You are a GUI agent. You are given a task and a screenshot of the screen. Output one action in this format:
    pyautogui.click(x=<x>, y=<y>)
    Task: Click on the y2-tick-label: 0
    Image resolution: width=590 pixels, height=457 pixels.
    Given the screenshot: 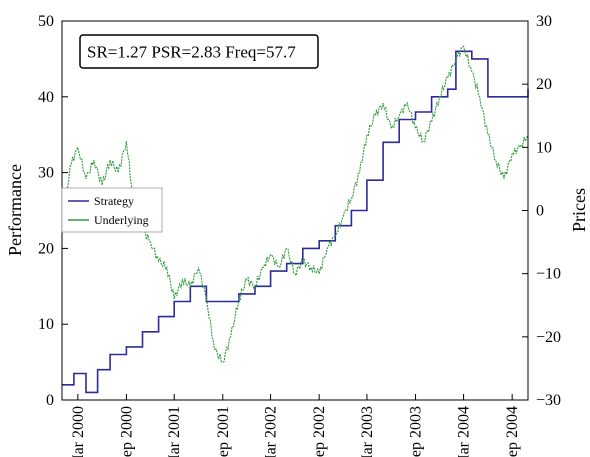 What is the action you would take?
    pyautogui.click(x=540, y=211)
    